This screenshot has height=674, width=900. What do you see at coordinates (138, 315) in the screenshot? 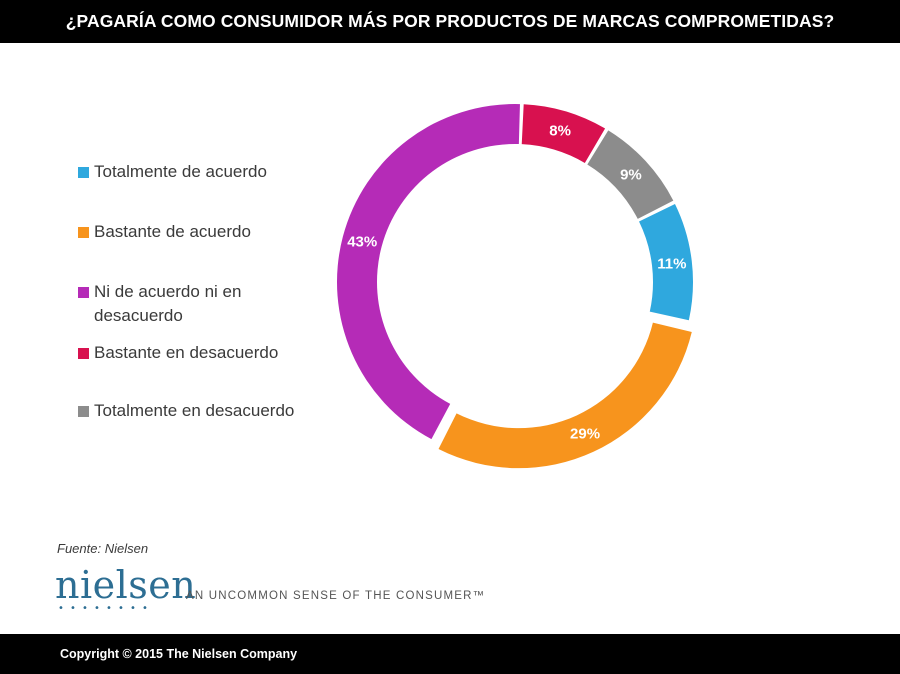
I see `legend-label-line2: desacuerdo` at bounding box center [138, 315].